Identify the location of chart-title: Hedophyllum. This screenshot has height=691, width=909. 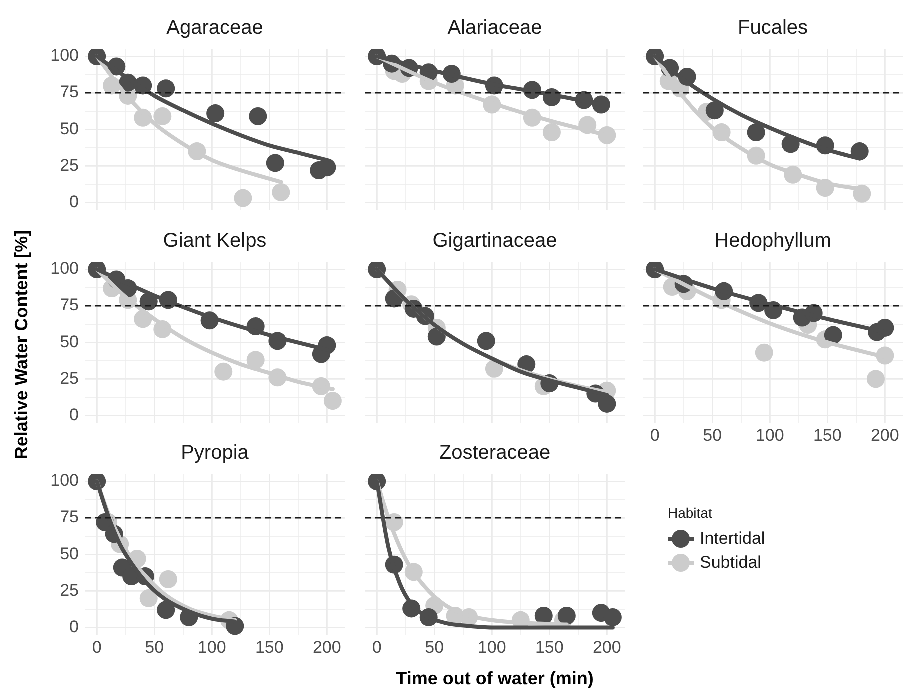
(773, 241).